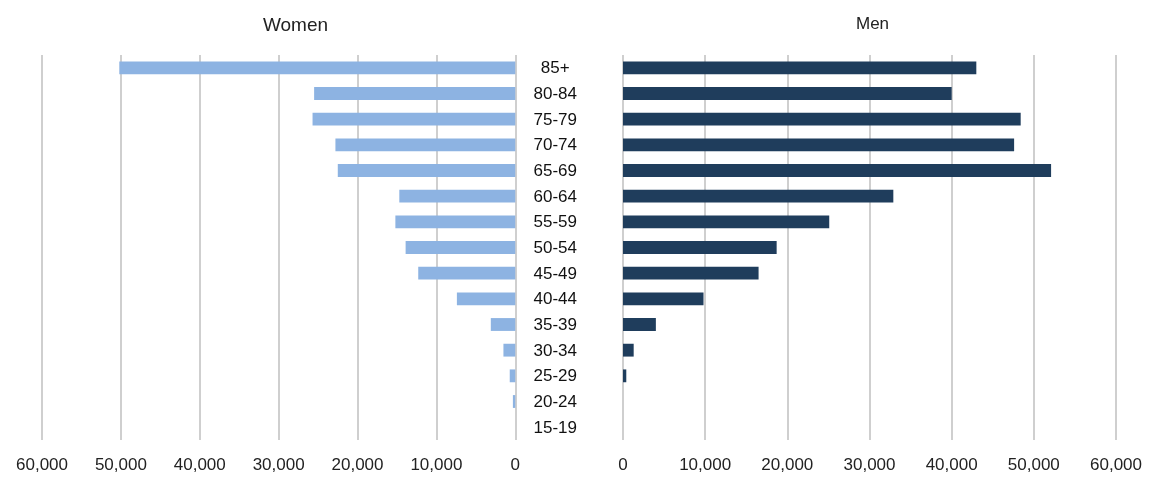 The width and height of the screenshot is (1151, 488). Describe the element at coordinates (555, 93) in the screenshot. I see `y-tick-label: 80-84` at that location.